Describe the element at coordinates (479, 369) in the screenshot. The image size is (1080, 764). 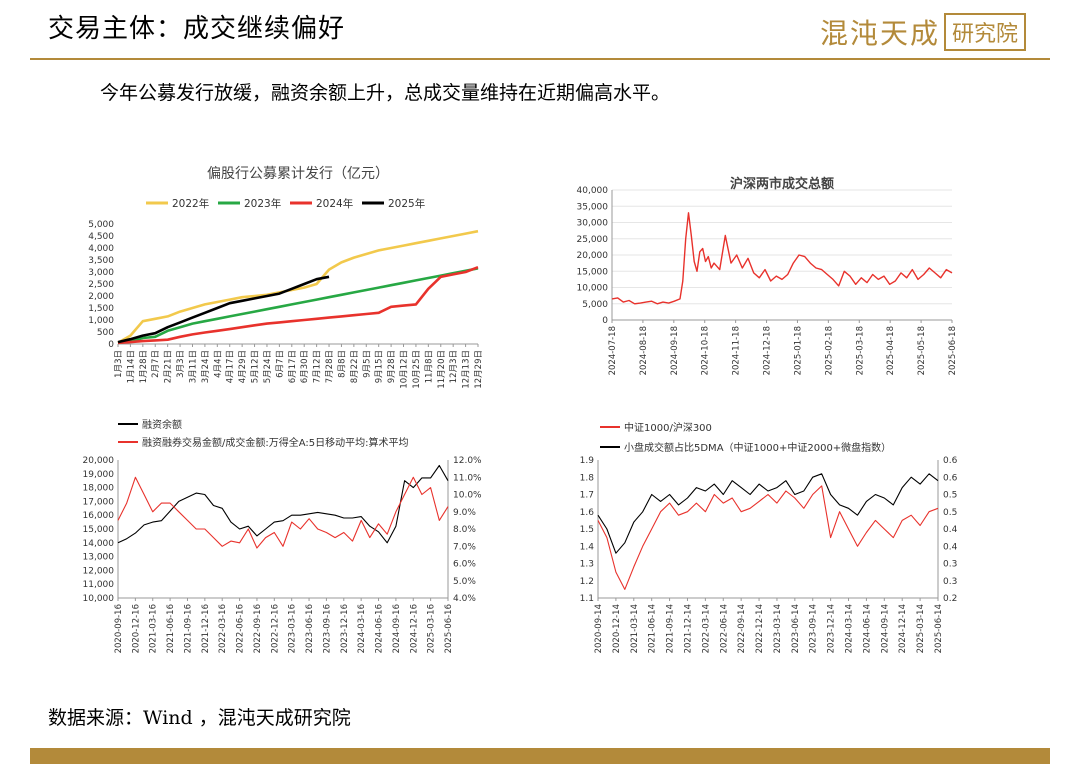
I see `x-tick-label: 12月29日` at that location.